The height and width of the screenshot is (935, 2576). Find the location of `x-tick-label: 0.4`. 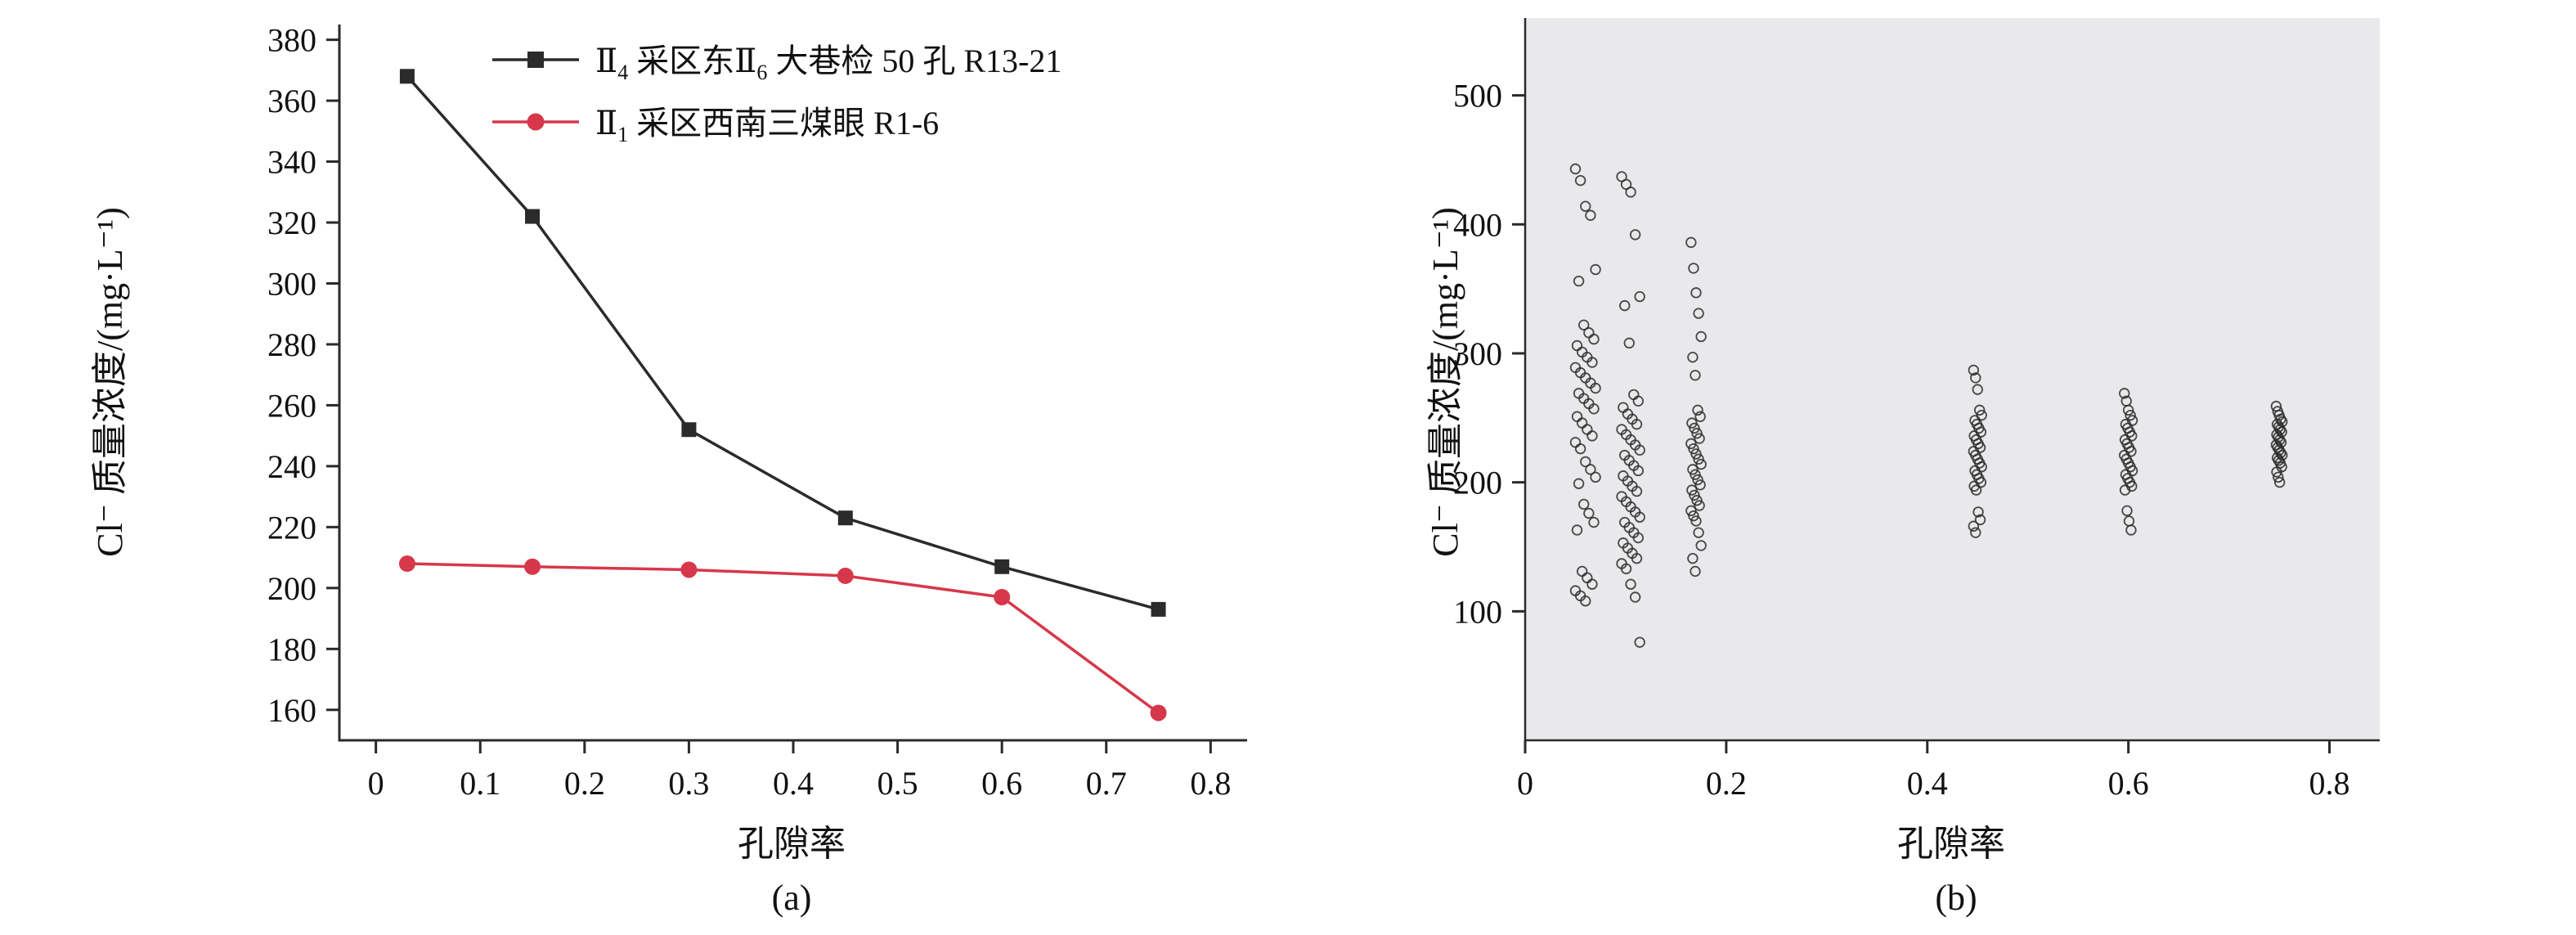

x-tick-label: 0.4 is located at coordinates (1927, 783).